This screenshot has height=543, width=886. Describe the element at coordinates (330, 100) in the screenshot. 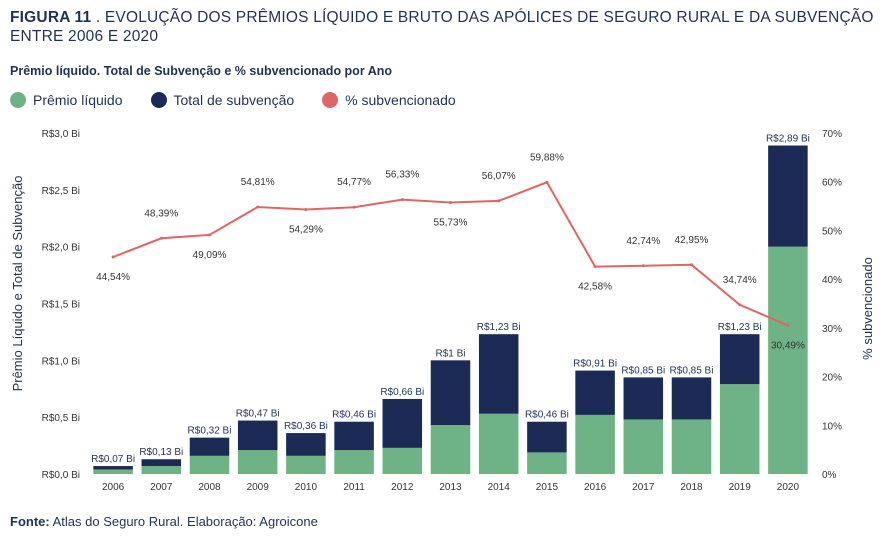

I see `legend-swatch-percent` at that location.